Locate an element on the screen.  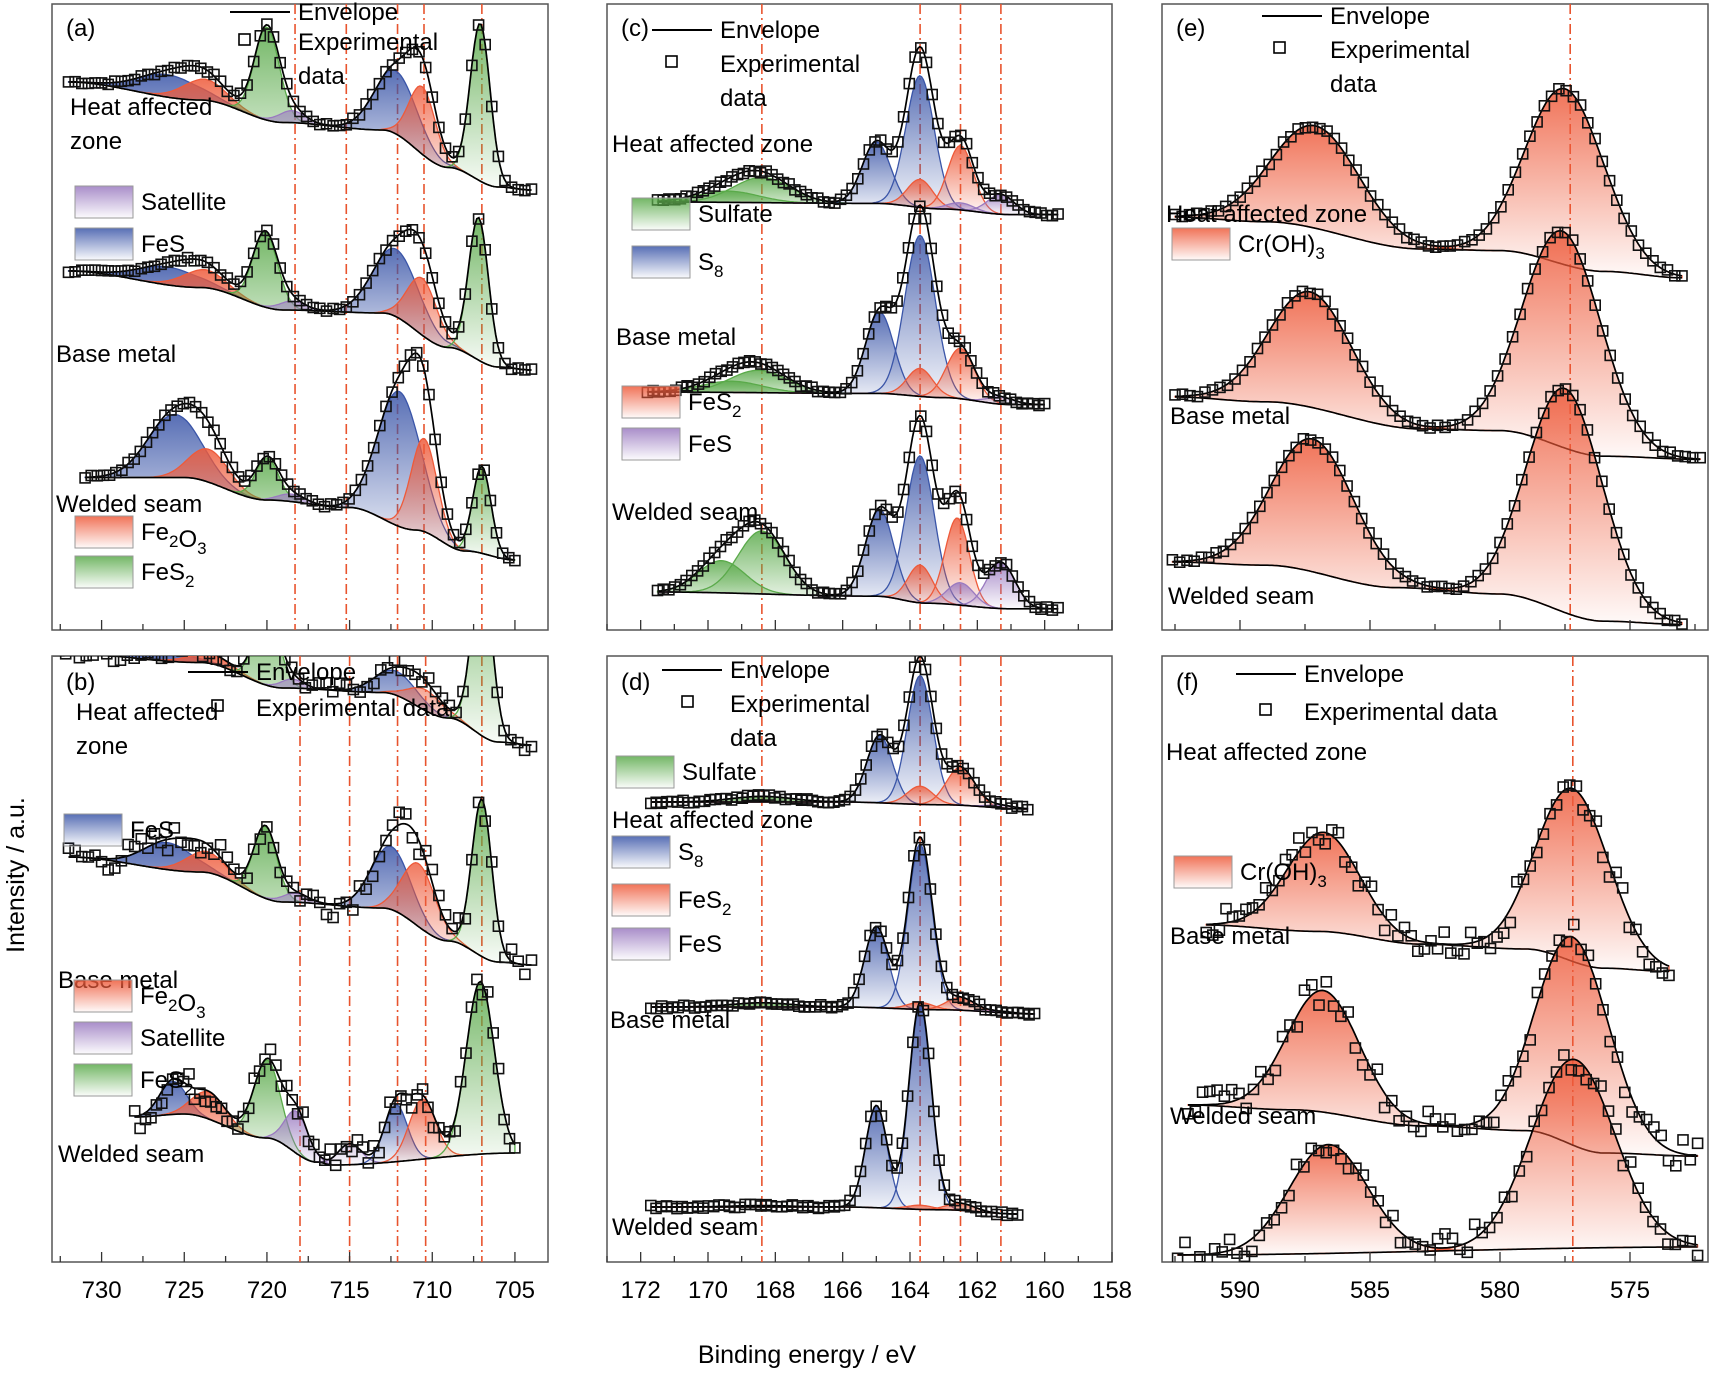
x-tick-label: 164 is located at coordinates (910, 1290).